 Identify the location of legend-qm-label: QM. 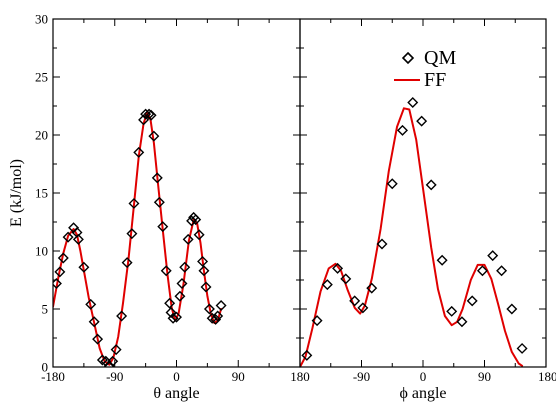
(440, 58).